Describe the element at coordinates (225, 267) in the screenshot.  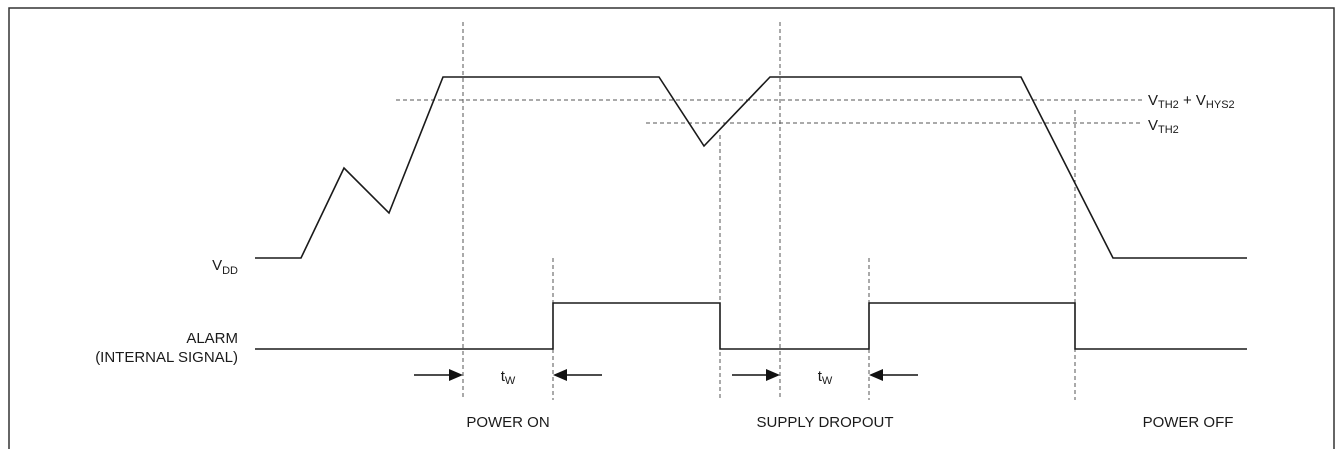
I see `vdd-label: VDD` at that location.